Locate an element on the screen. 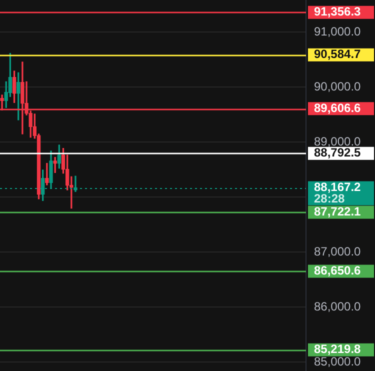 The height and width of the screenshot is (371, 375). y-tick-label: 87,000.0 is located at coordinates (338, 251).